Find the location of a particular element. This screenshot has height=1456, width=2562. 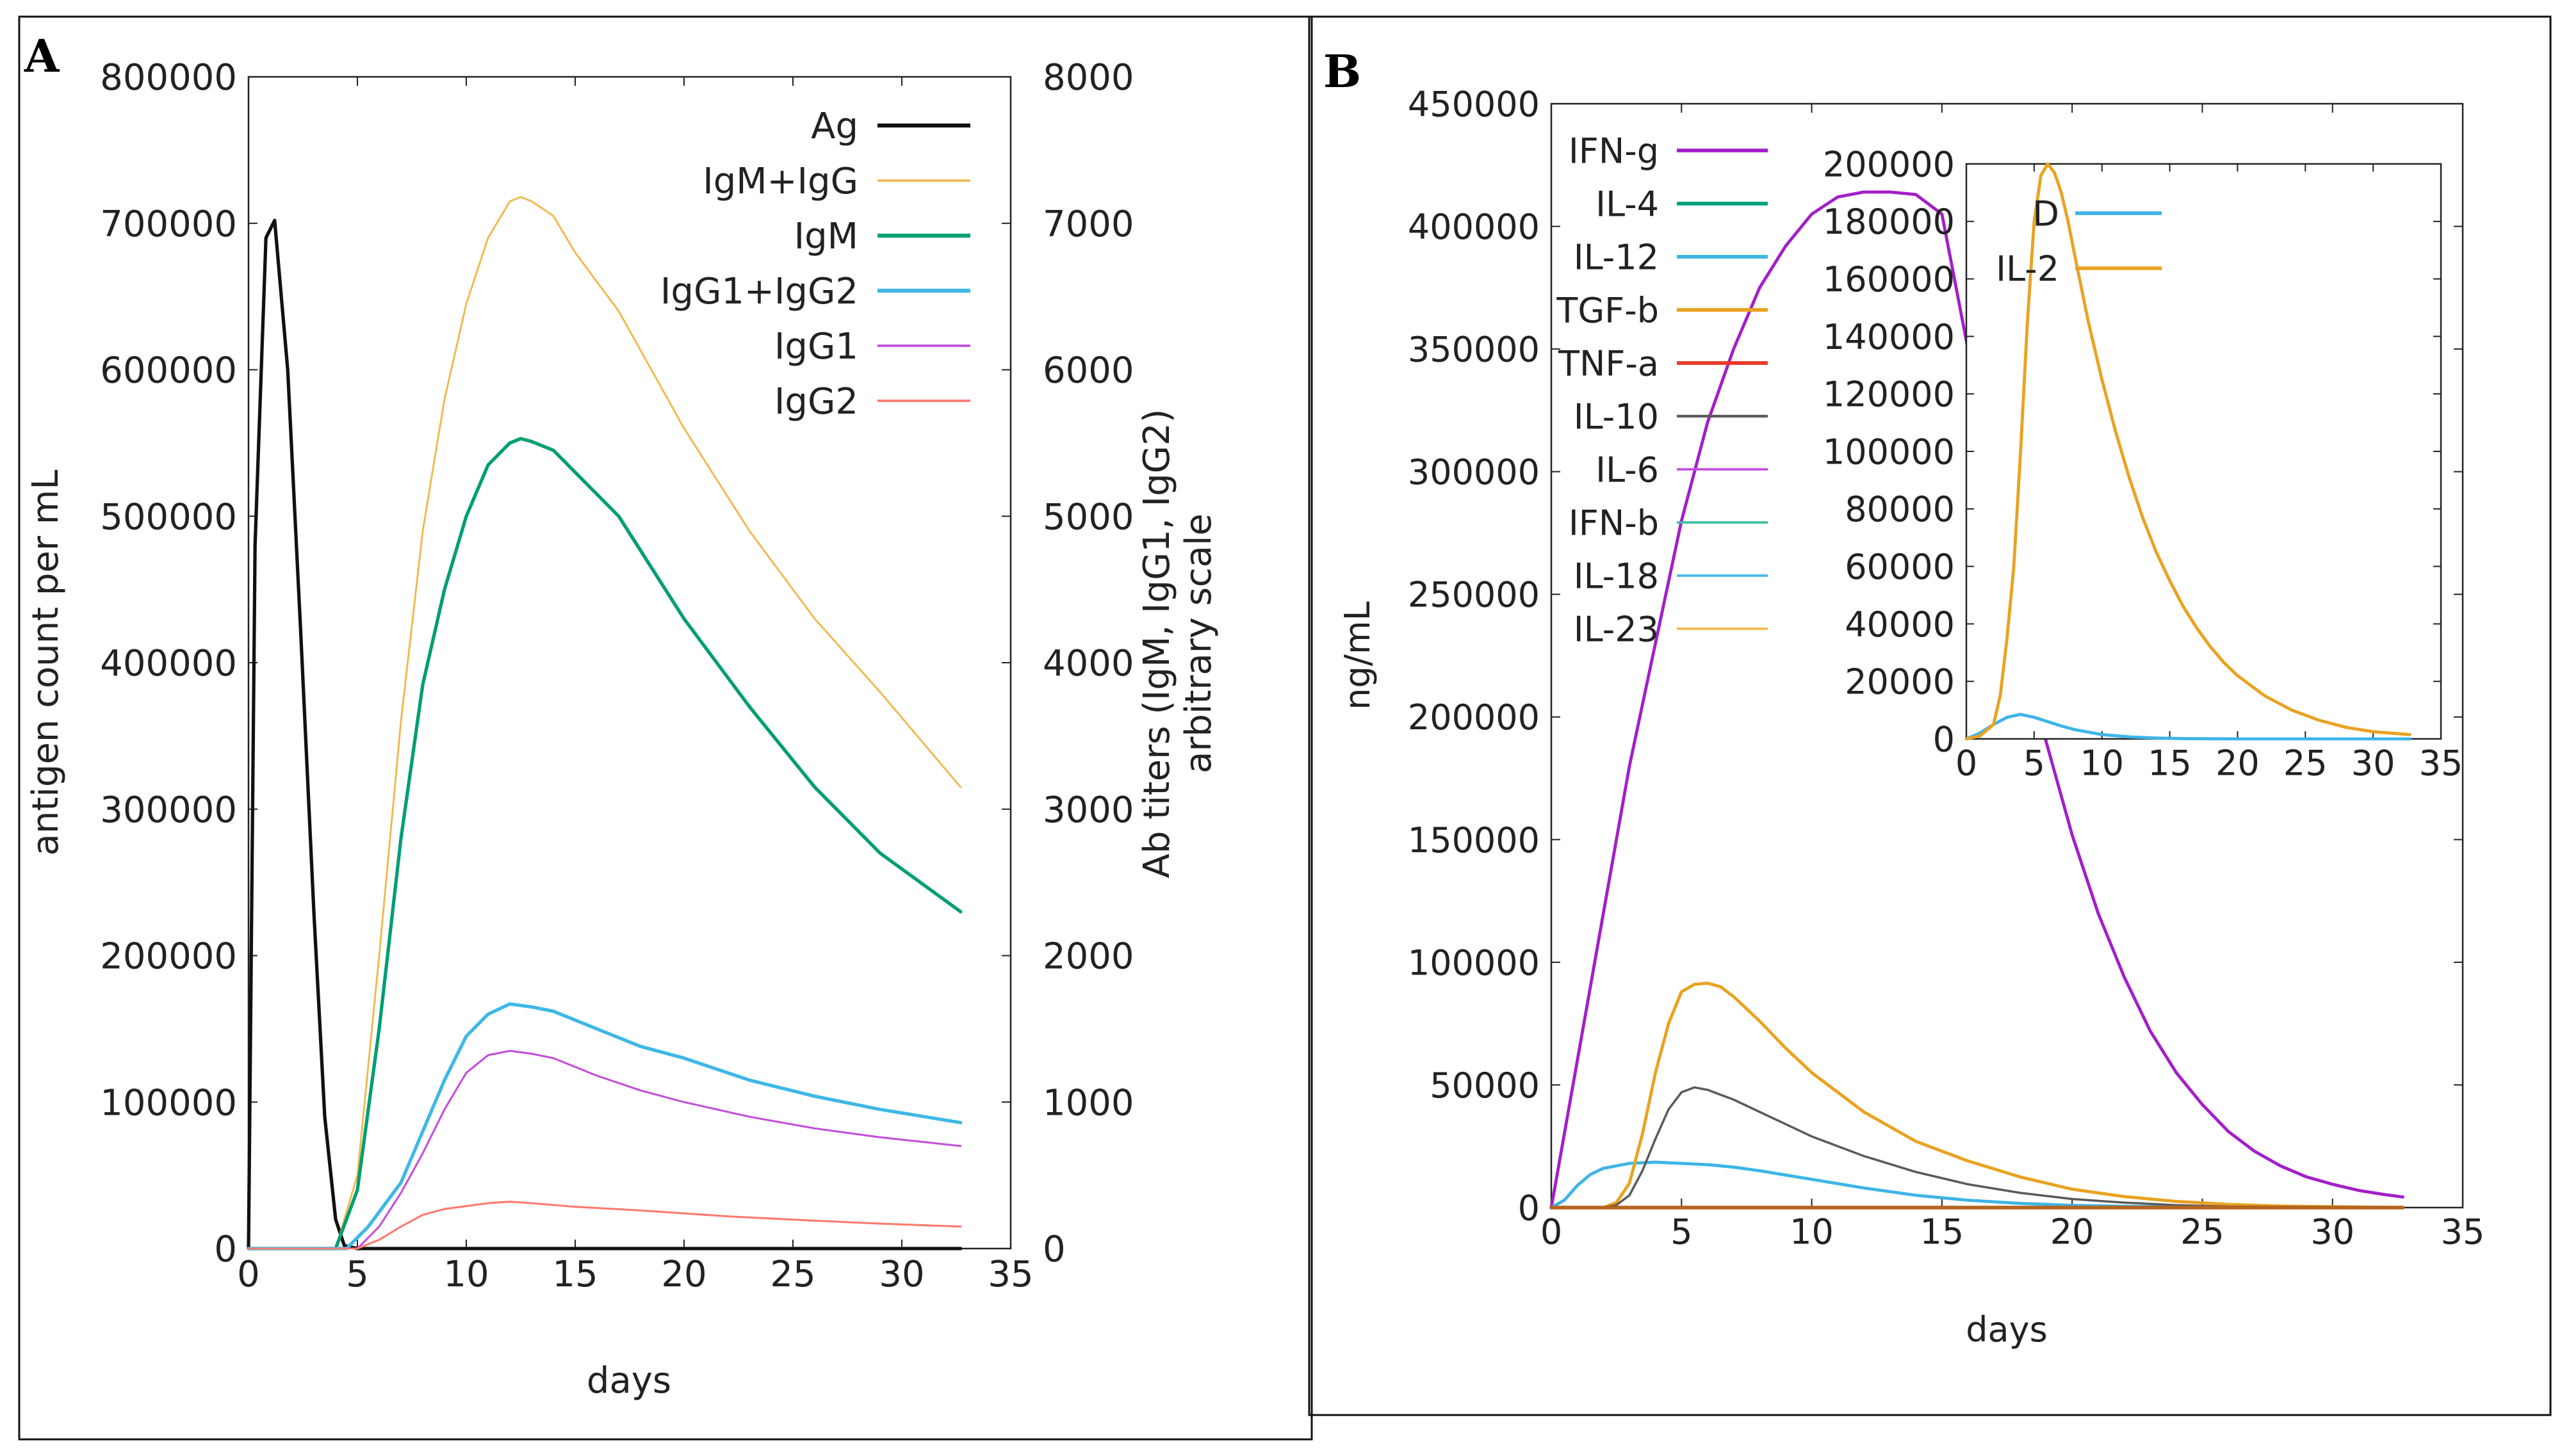

chart-b-inset-plot-frame is located at coordinates (2203, 451).